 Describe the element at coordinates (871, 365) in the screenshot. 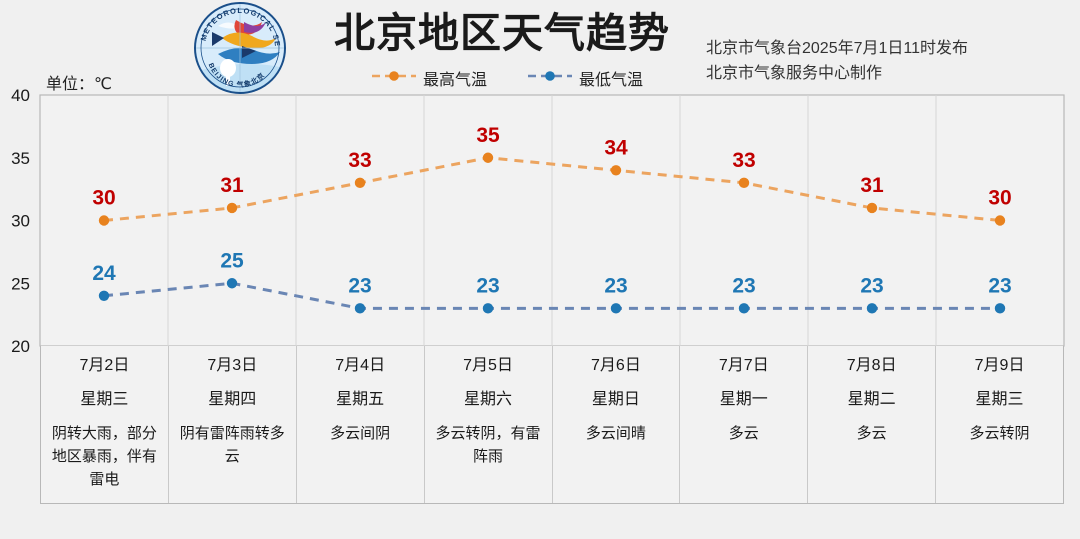

I see `forecast-date: 7月8日` at that location.